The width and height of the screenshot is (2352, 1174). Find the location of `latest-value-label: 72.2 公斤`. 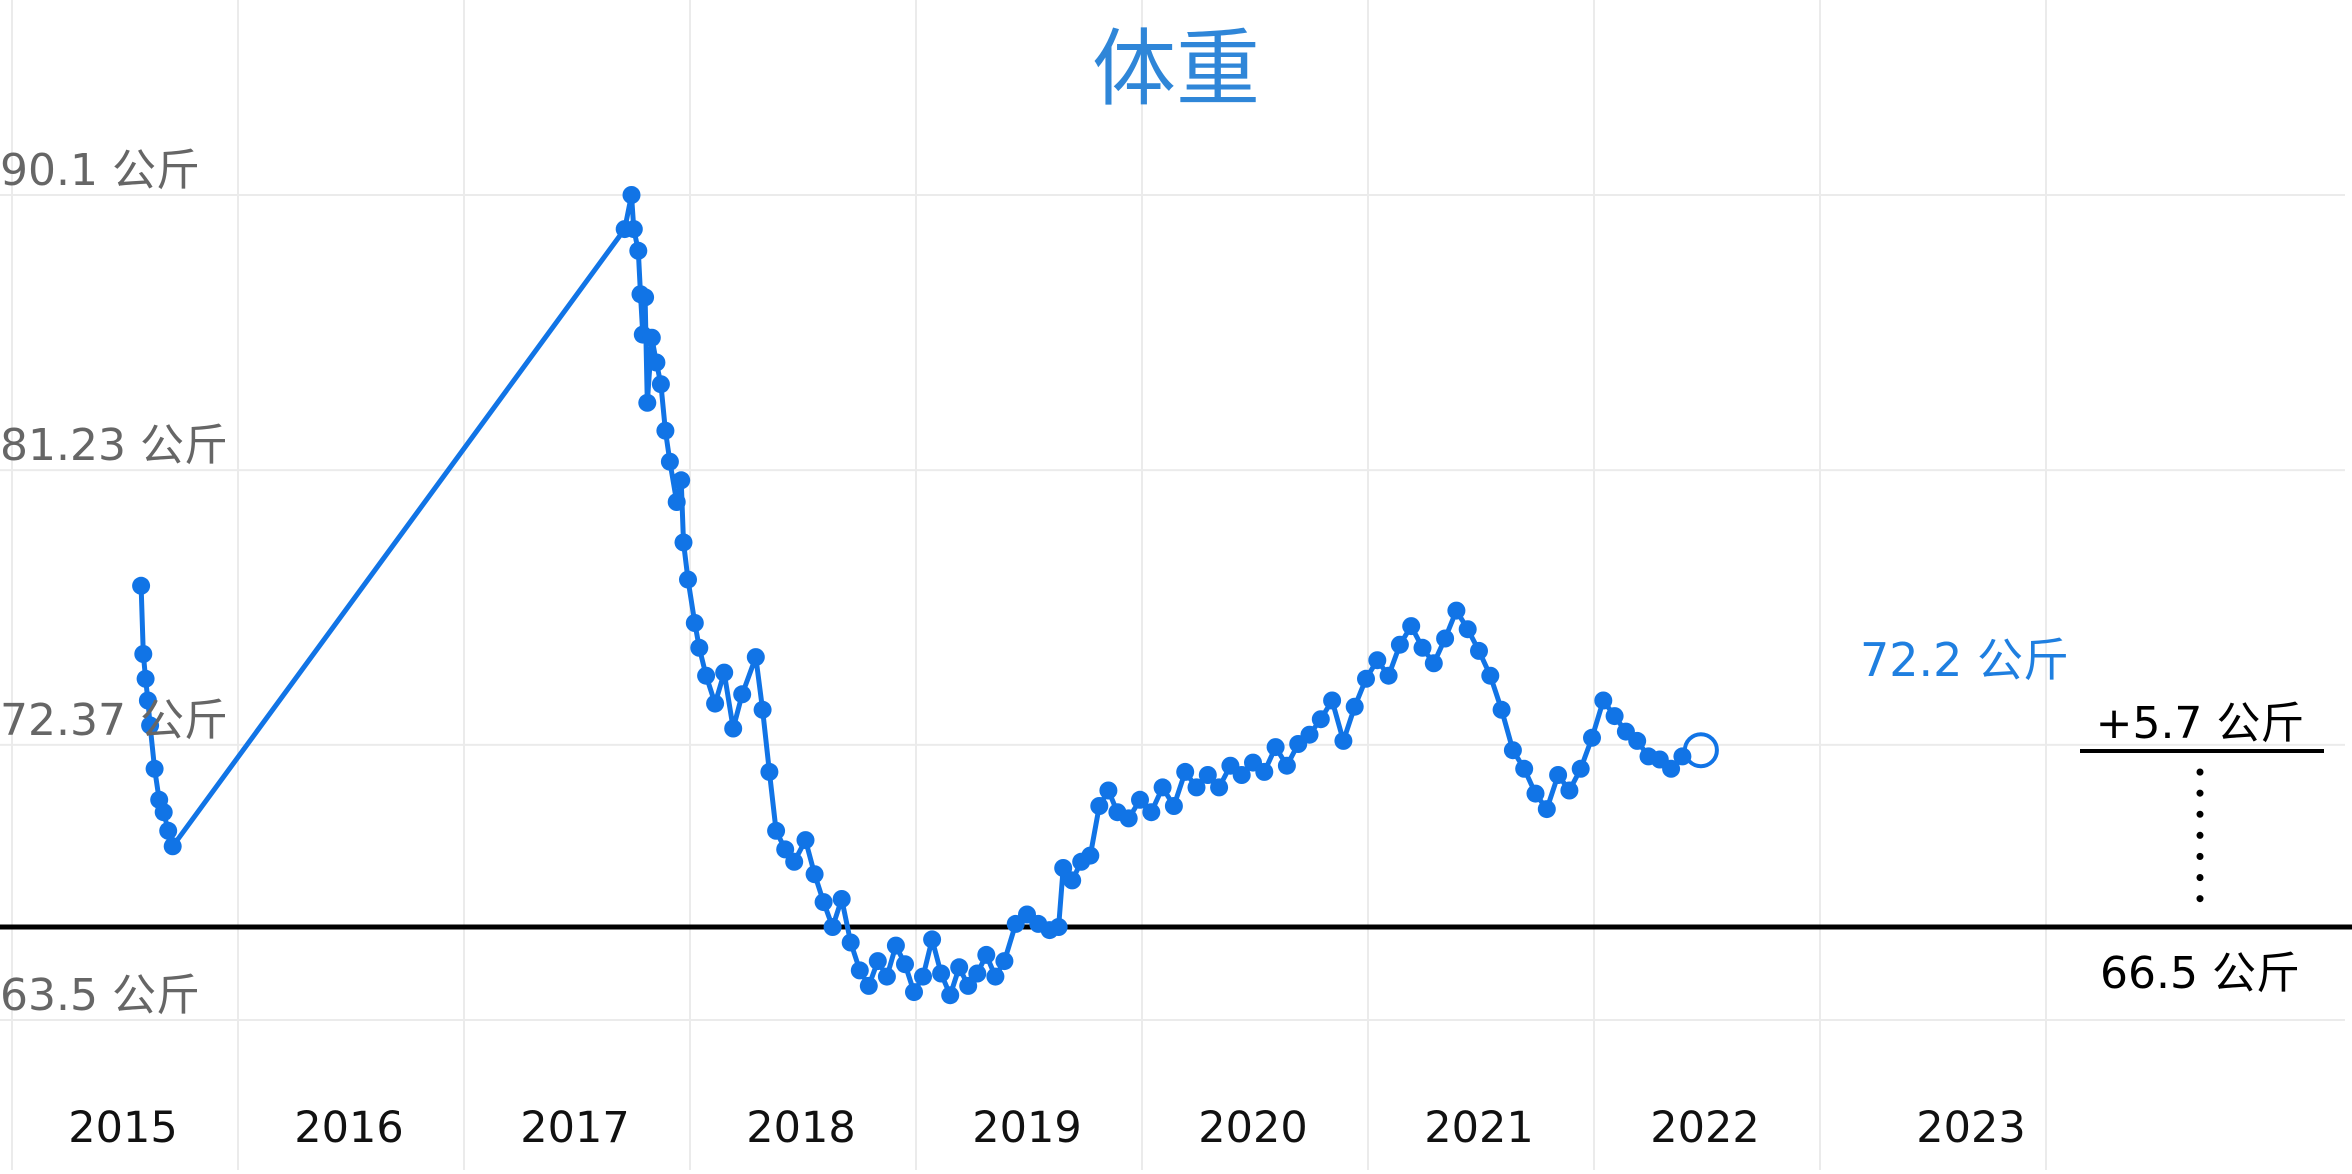

latest-value-label: 72.2 公斤 is located at coordinates (1964, 660).